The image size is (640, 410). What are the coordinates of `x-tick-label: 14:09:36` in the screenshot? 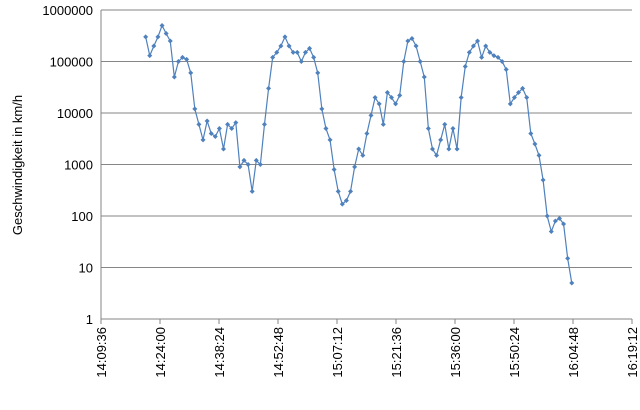 It's located at (101, 352).